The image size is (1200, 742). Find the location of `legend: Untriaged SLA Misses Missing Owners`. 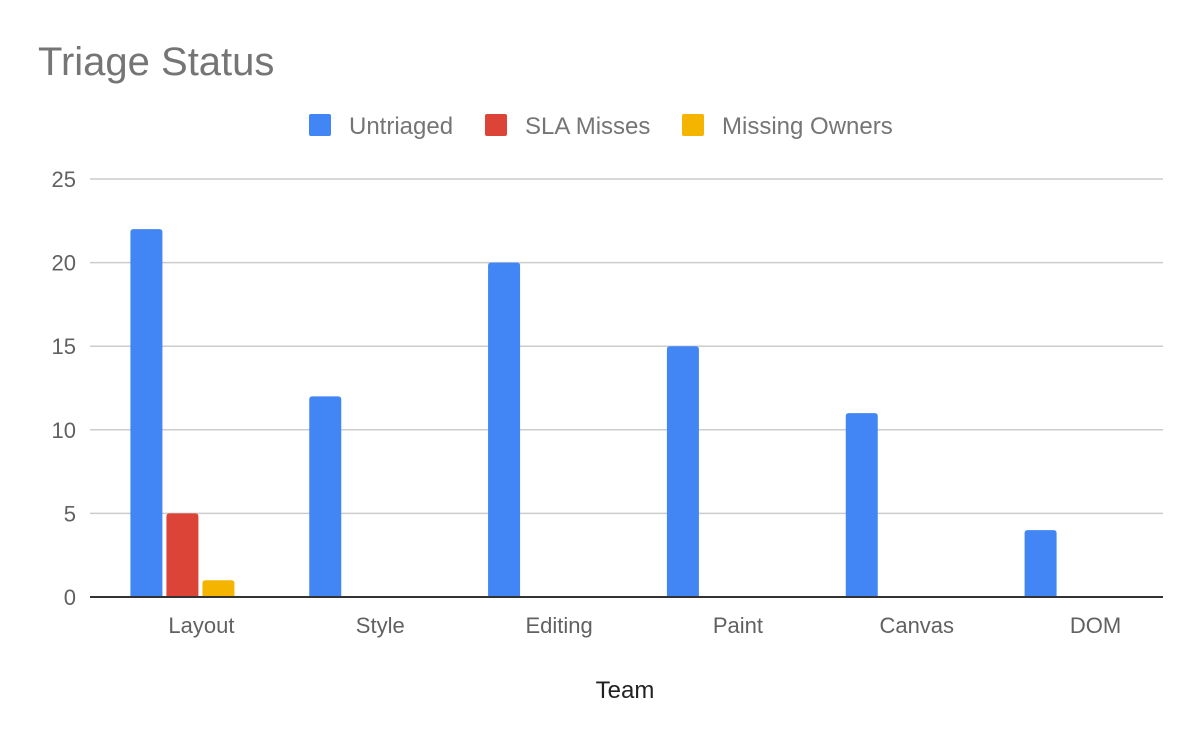

legend: Untriaged SLA Misses Missing Owners is located at coordinates (601, 126).